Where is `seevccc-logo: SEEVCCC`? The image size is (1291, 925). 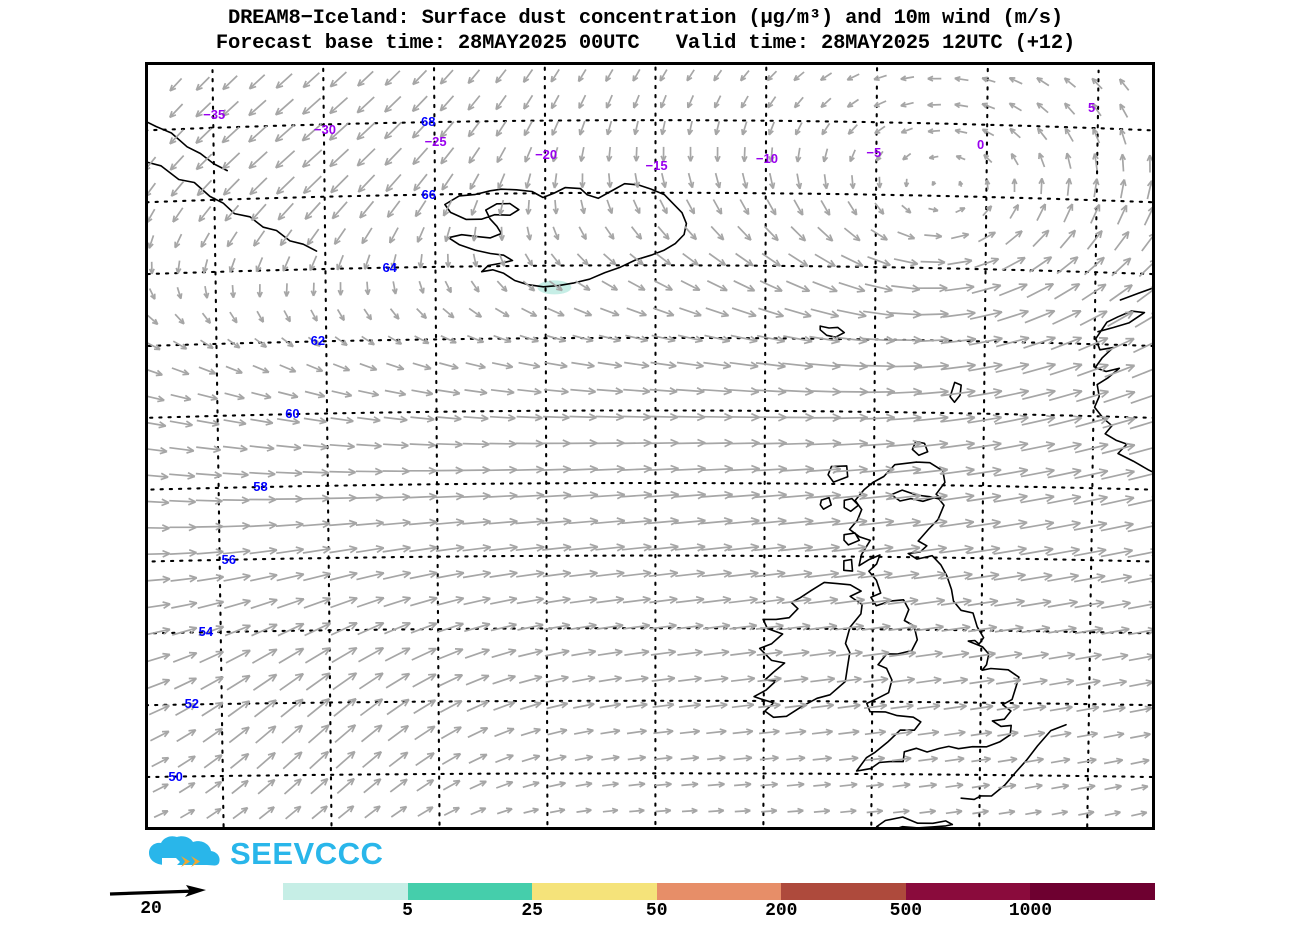 seevccc-logo: SEEVCCC is located at coordinates (266, 854).